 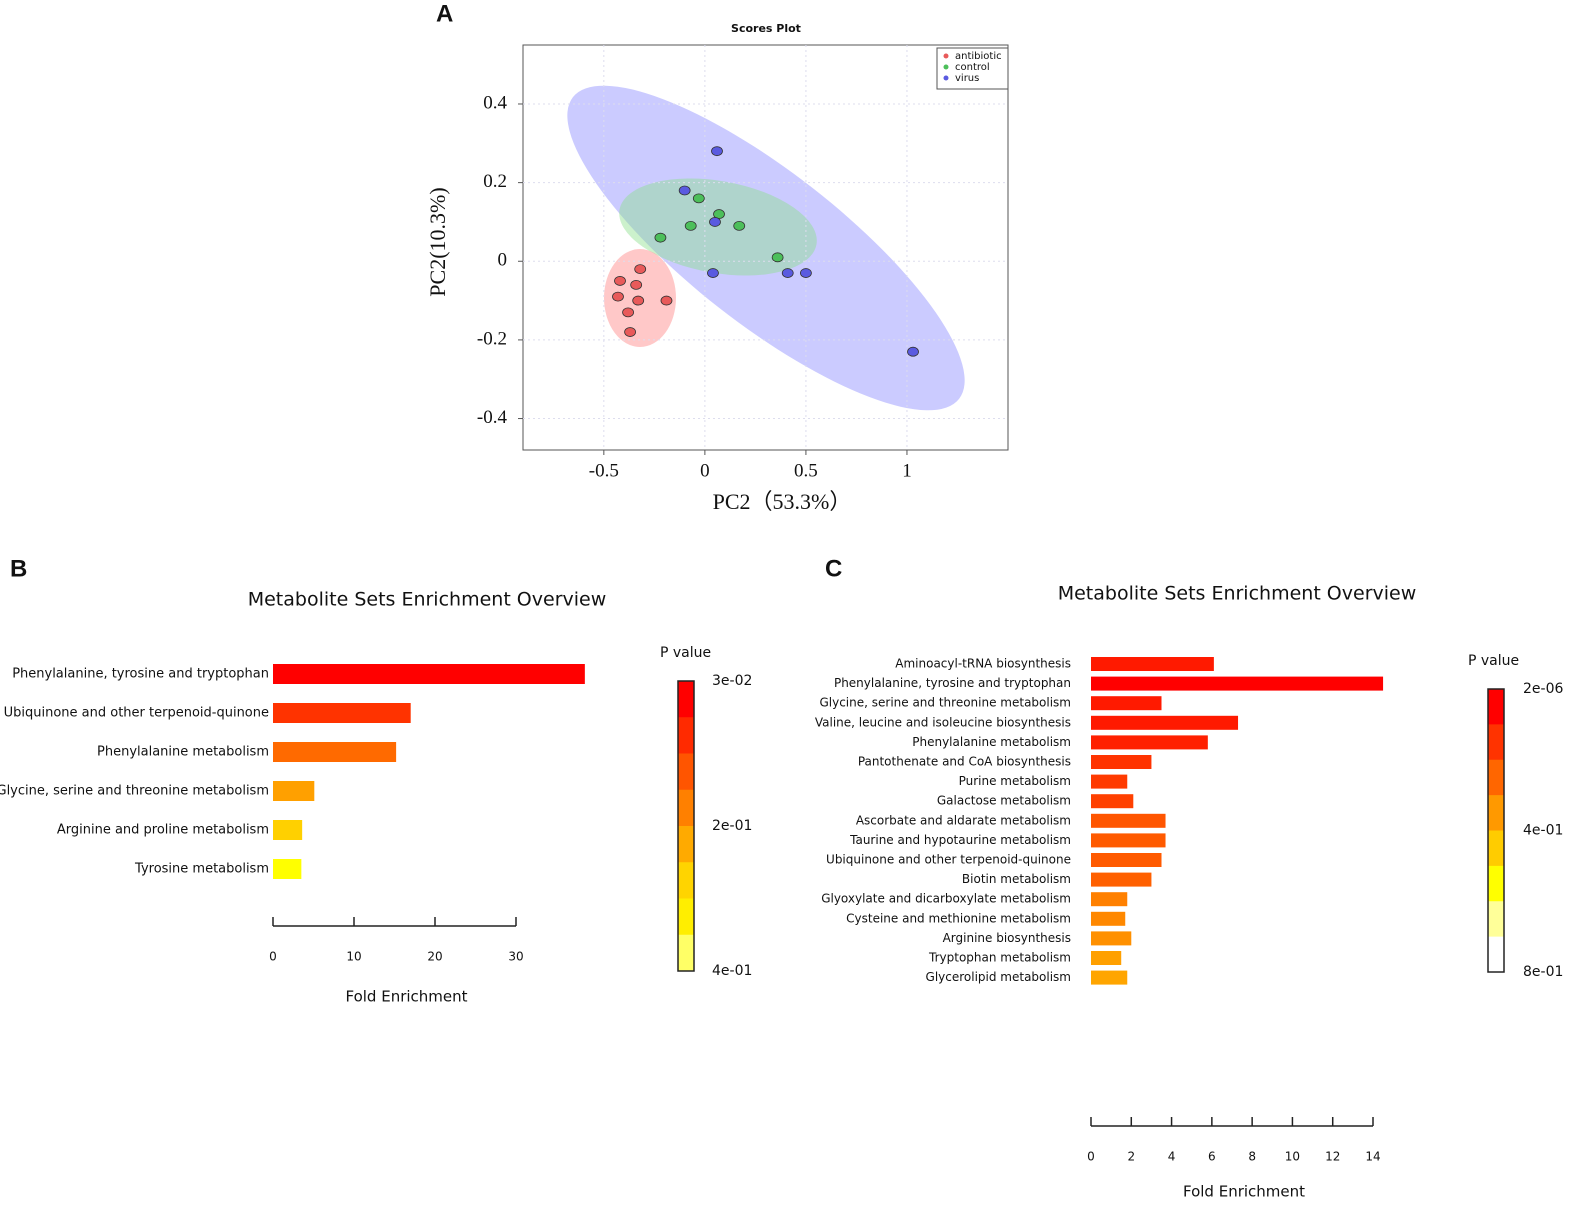 I want to click on category-label: Glyoxylate and dicarboxylate metabolism, so click(x=946, y=899).